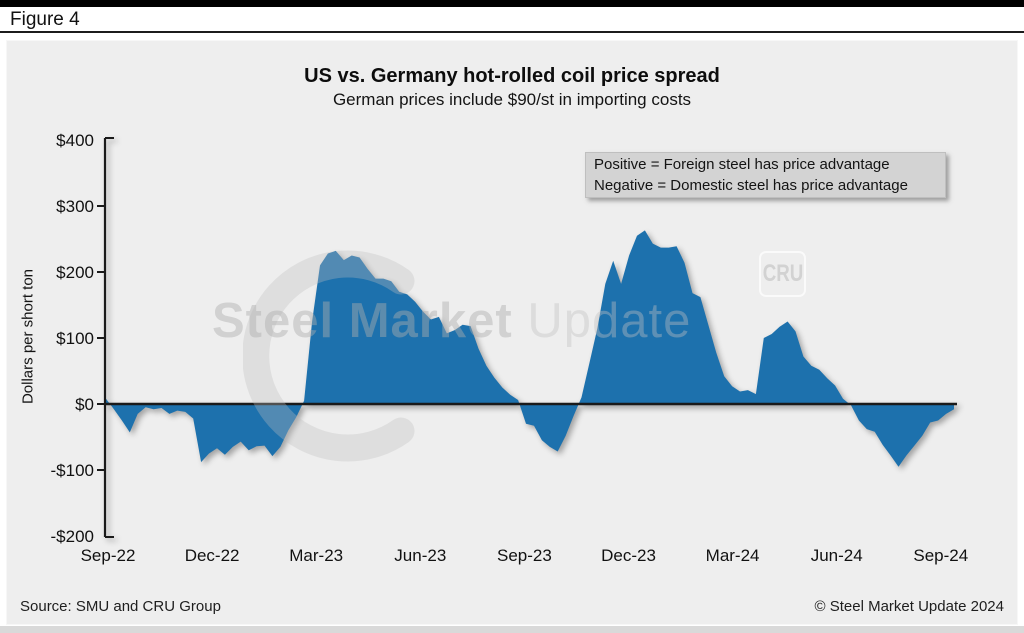 This screenshot has width=1024, height=633. I want to click on x-tick-label: Sep-23, so click(524, 555).